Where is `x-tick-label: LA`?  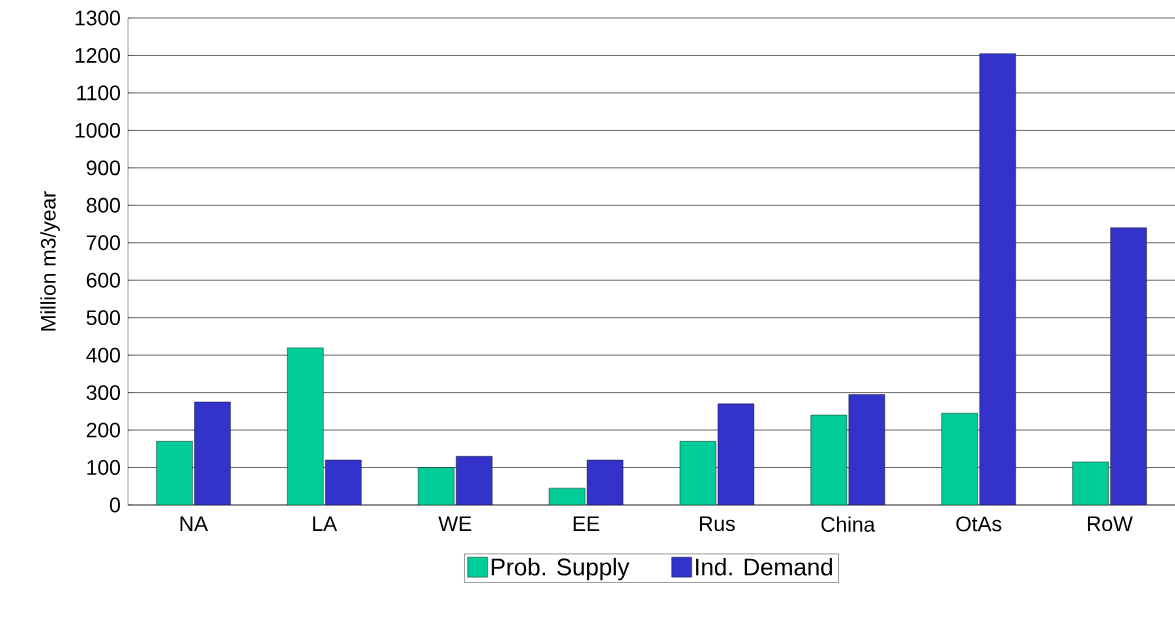 x-tick-label: LA is located at coordinates (325, 523).